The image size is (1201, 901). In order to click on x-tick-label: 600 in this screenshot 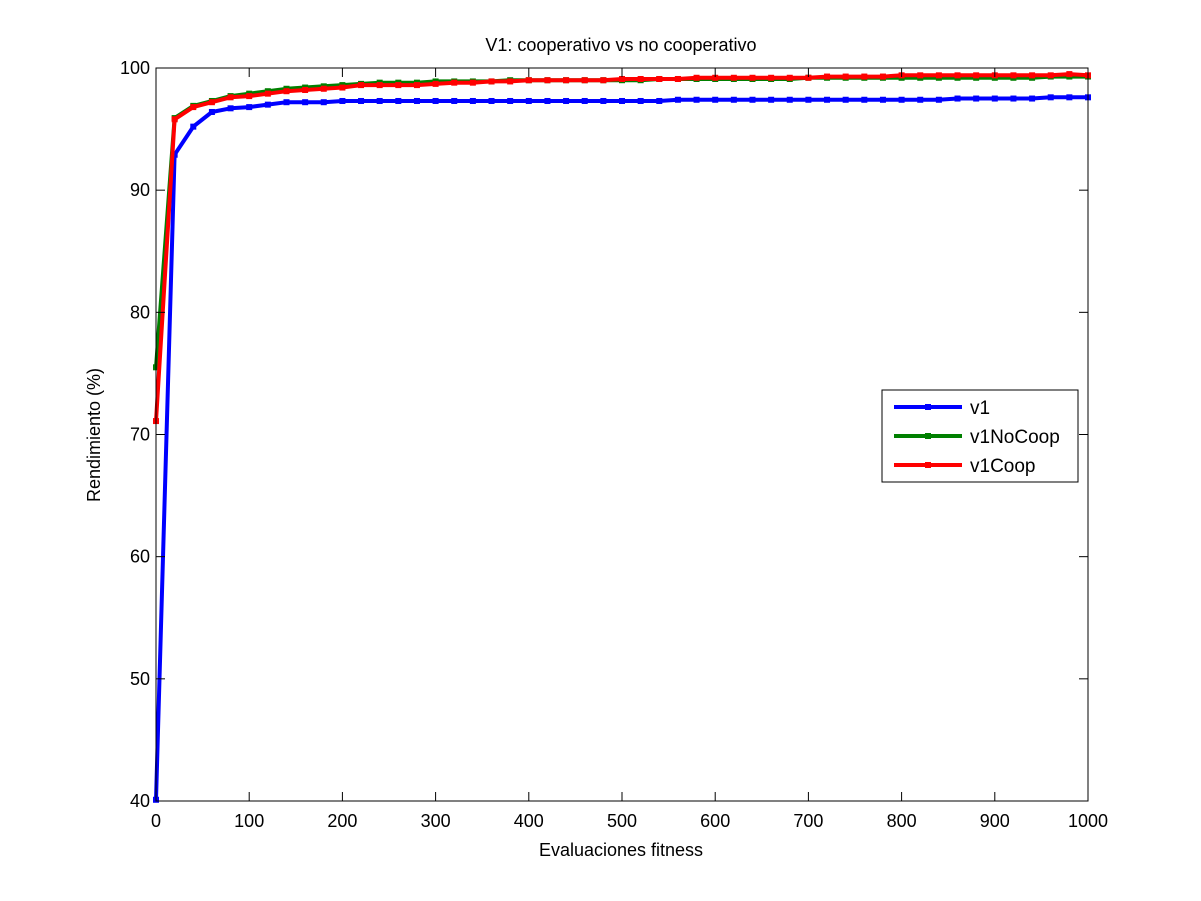, I will do `click(715, 821)`.